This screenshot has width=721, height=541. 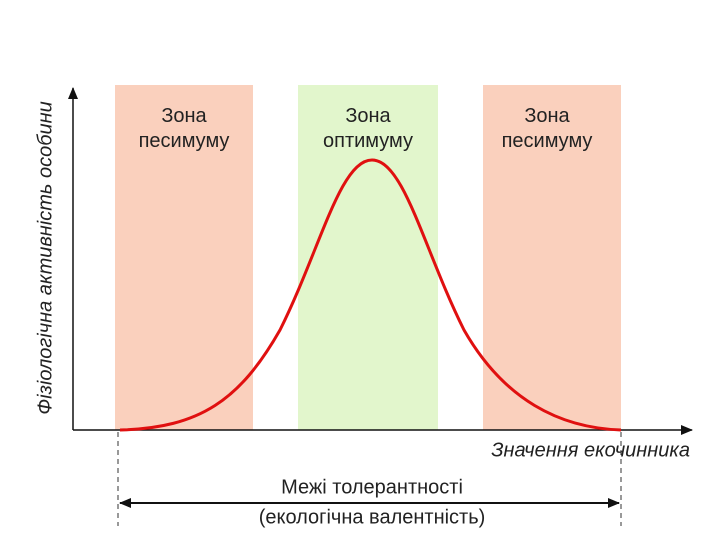 What do you see at coordinates (372, 487) in the screenshot?
I see `tolerance-label: Межі толерантності` at bounding box center [372, 487].